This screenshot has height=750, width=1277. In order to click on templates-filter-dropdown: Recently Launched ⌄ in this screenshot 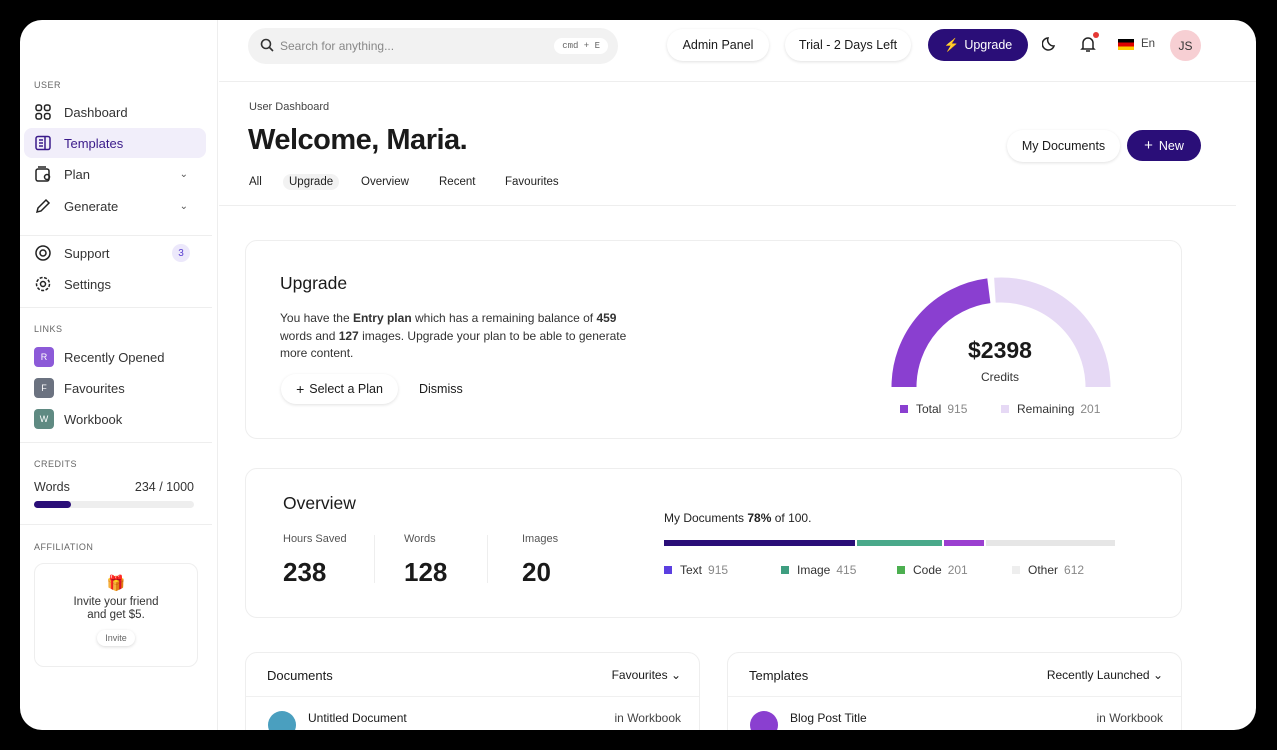, I will do `click(1104, 675)`.